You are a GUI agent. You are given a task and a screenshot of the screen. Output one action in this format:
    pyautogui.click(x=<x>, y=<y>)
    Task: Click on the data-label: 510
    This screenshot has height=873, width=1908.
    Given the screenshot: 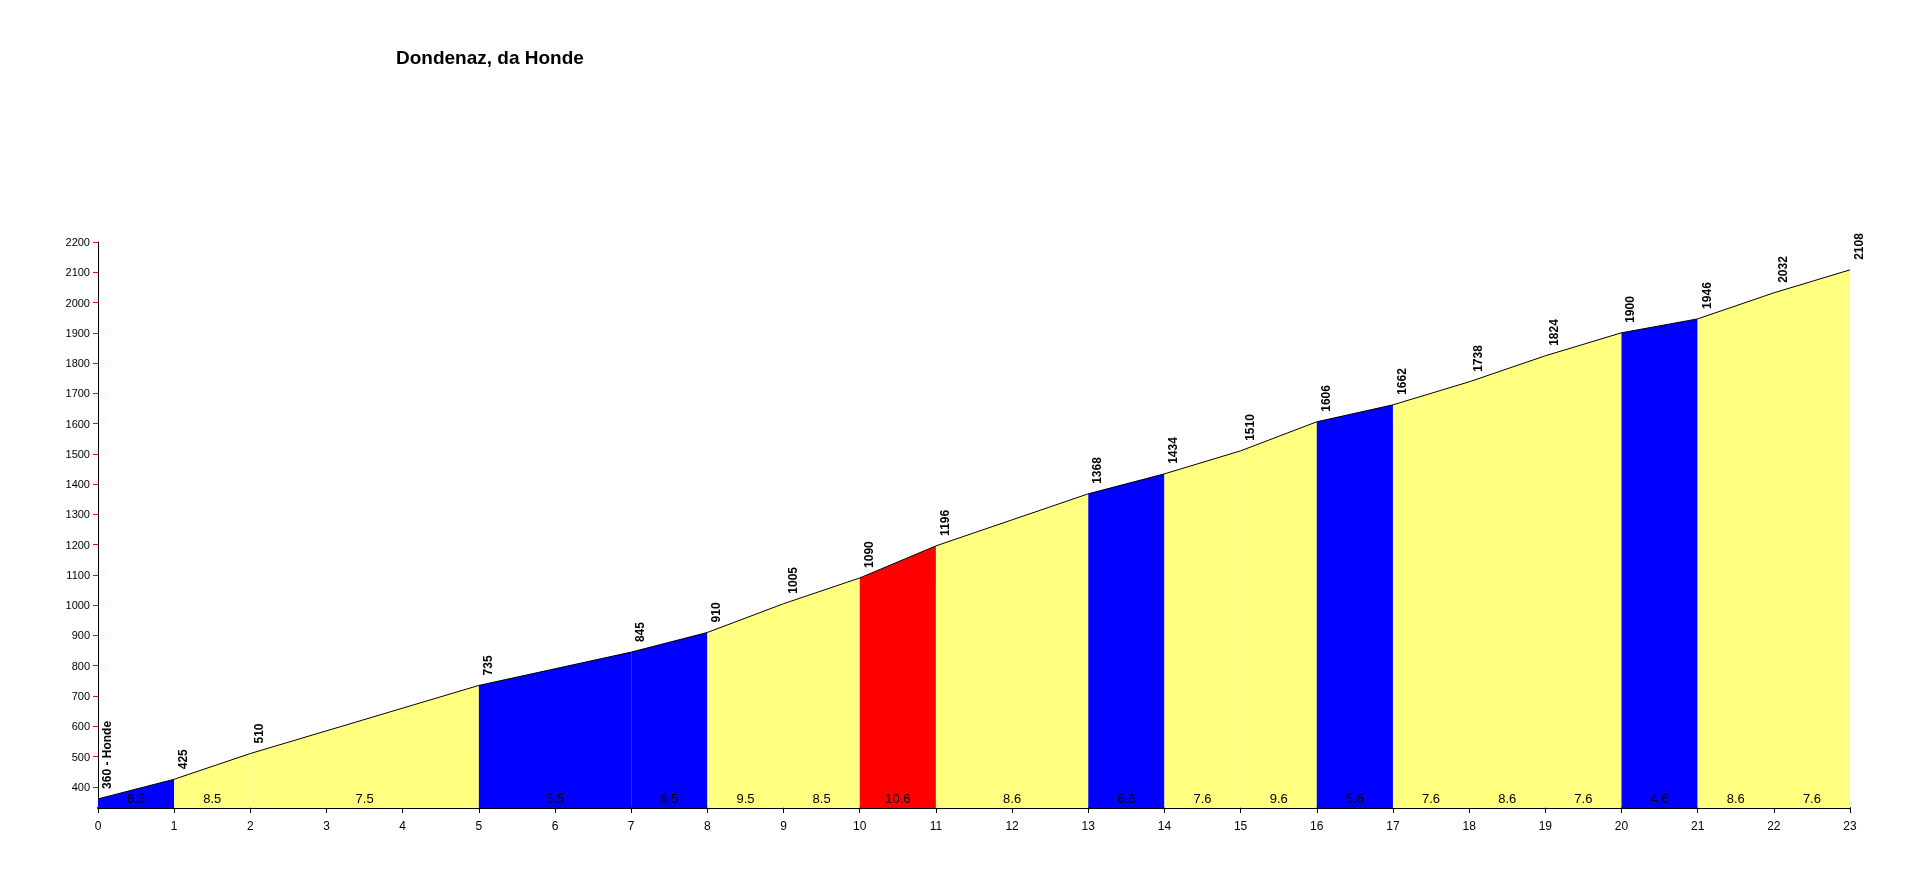 What is the action you would take?
    pyautogui.click(x=259, y=733)
    